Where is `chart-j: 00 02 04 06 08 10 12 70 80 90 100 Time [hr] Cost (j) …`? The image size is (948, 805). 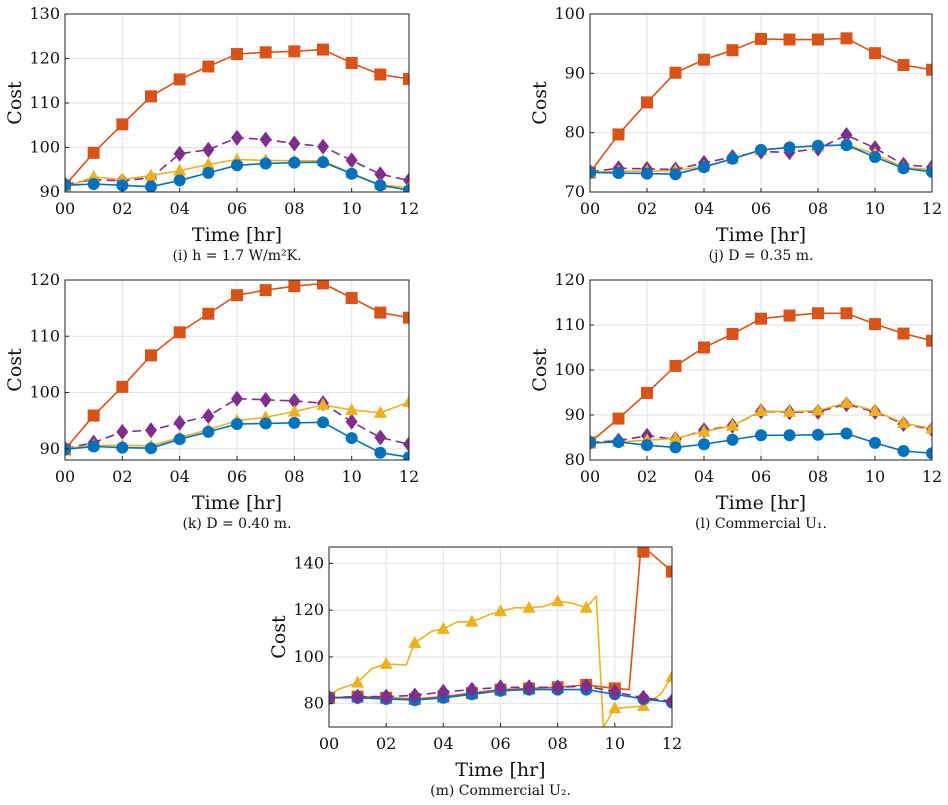 chart-j: 00 02 04 06 08 10 12 70 80 90 100 Time [hr] Cost (j) … is located at coordinates (735, 134).